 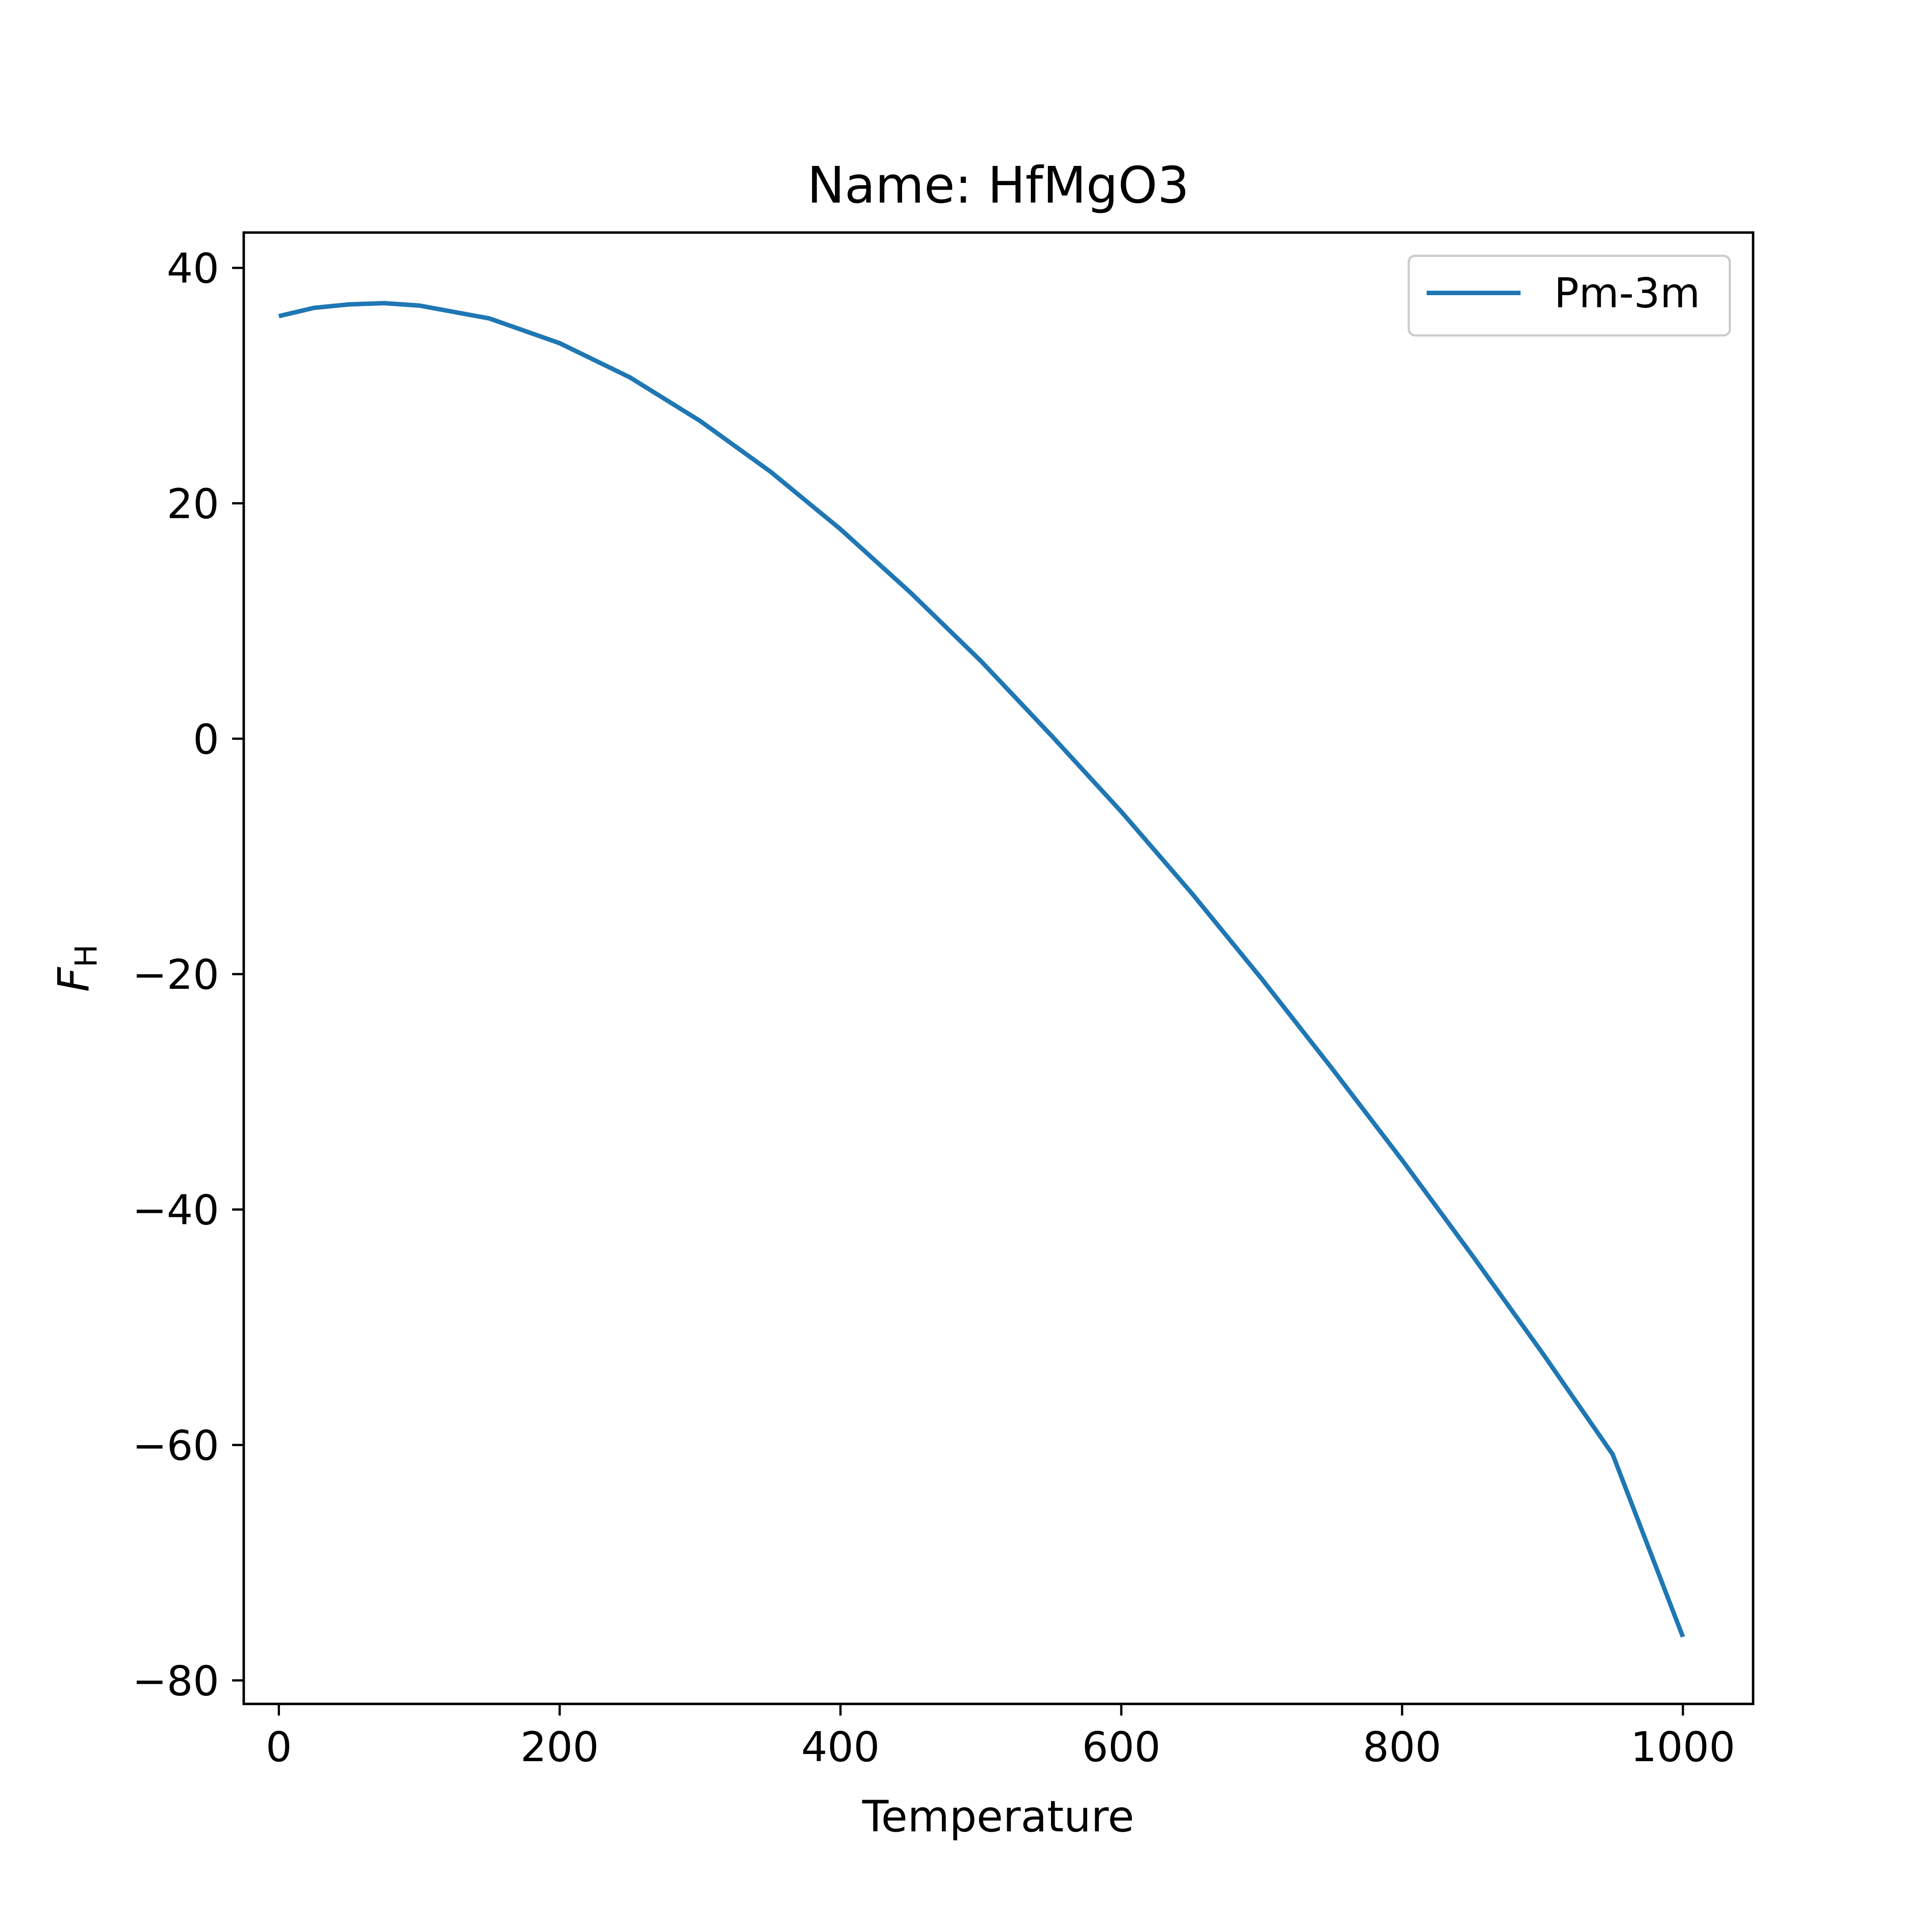 What do you see at coordinates (175, 1210) in the screenshot?
I see `y-tick-label: −40` at bounding box center [175, 1210].